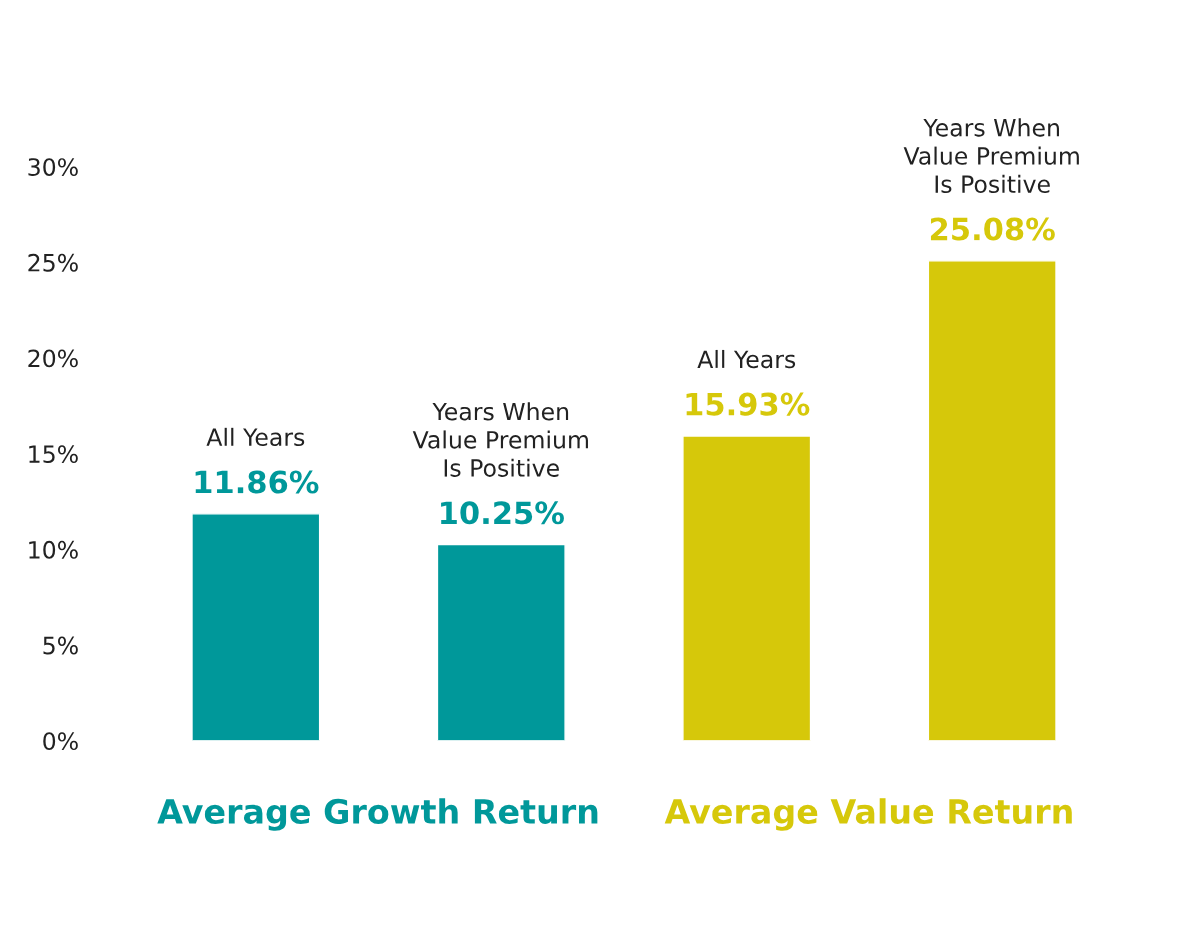 This screenshot has height=926, width=1200. Describe the element at coordinates (748, 404) in the screenshot. I see `data-label: 15.93%` at that location.